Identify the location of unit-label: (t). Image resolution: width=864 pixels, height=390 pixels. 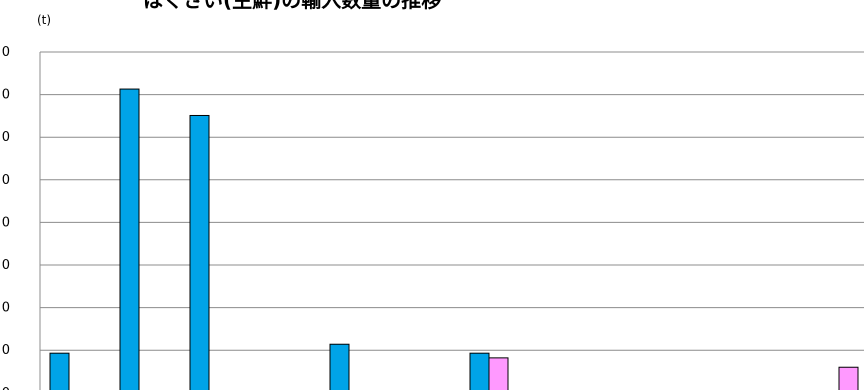
(44, 20).